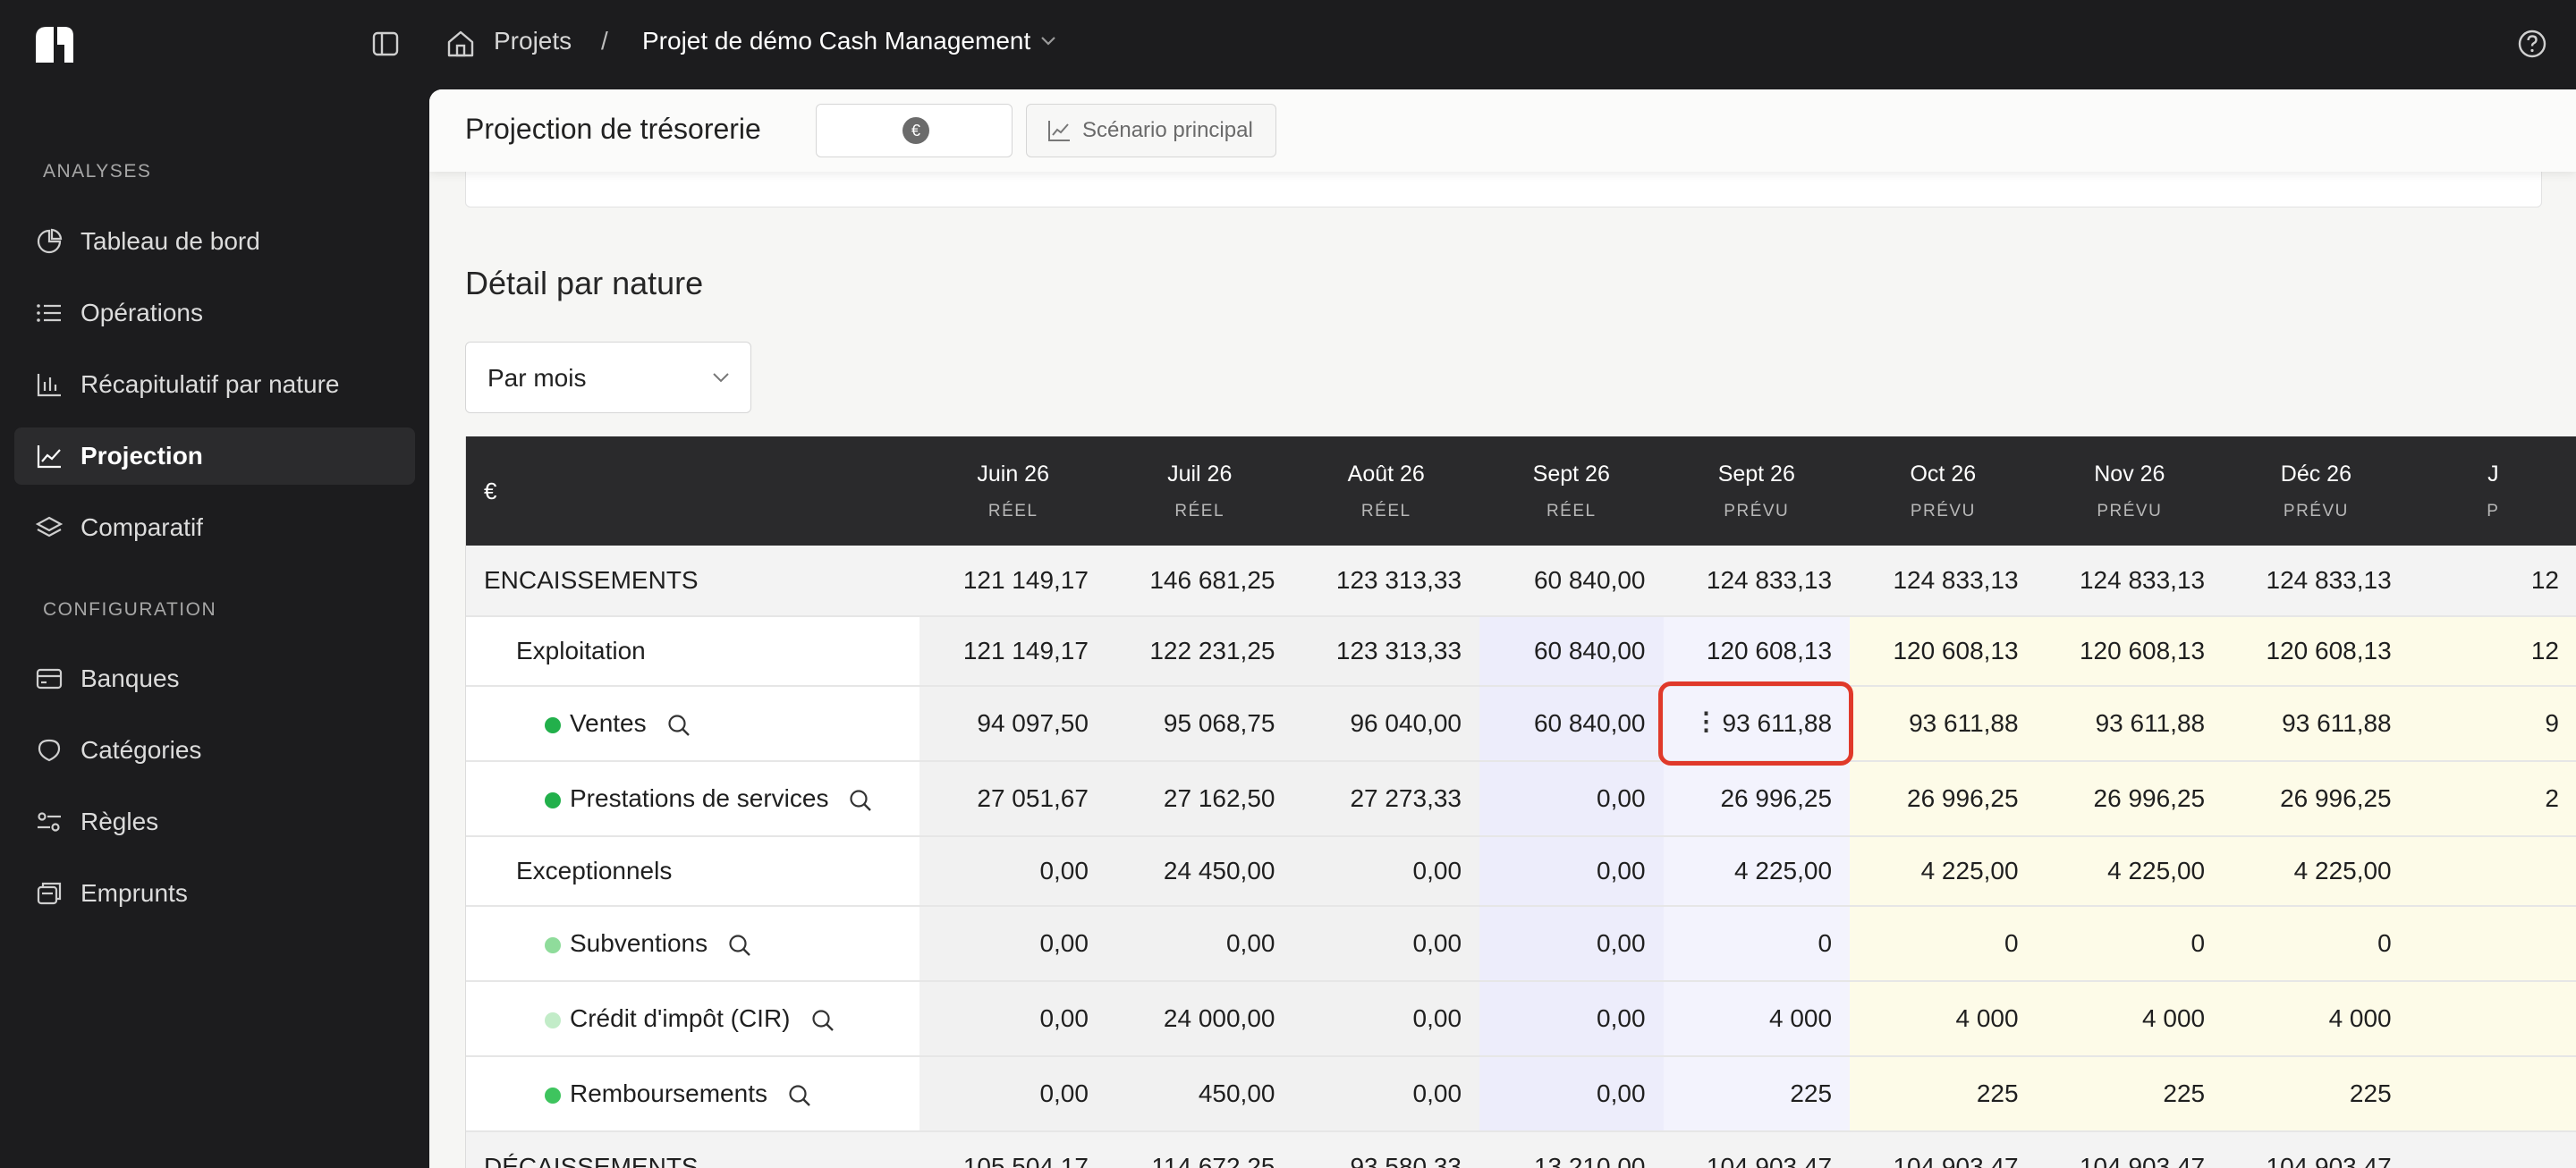 Image resolution: width=2576 pixels, height=1168 pixels. I want to click on sidebar-item-operations: Opérations, so click(214, 313).